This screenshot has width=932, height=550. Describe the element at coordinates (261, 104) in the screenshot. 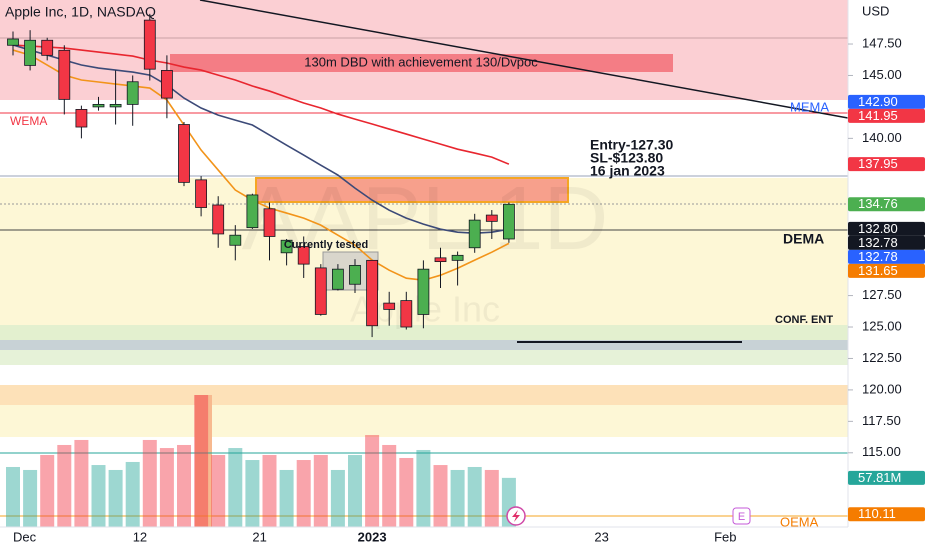

I see `ma-line` at that location.